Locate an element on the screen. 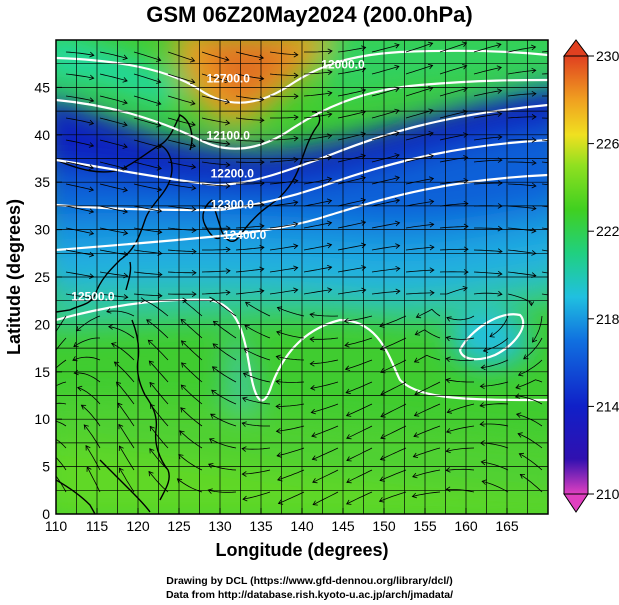 The height and width of the screenshot is (605, 619). x-tick-label: 145 is located at coordinates (343, 526).